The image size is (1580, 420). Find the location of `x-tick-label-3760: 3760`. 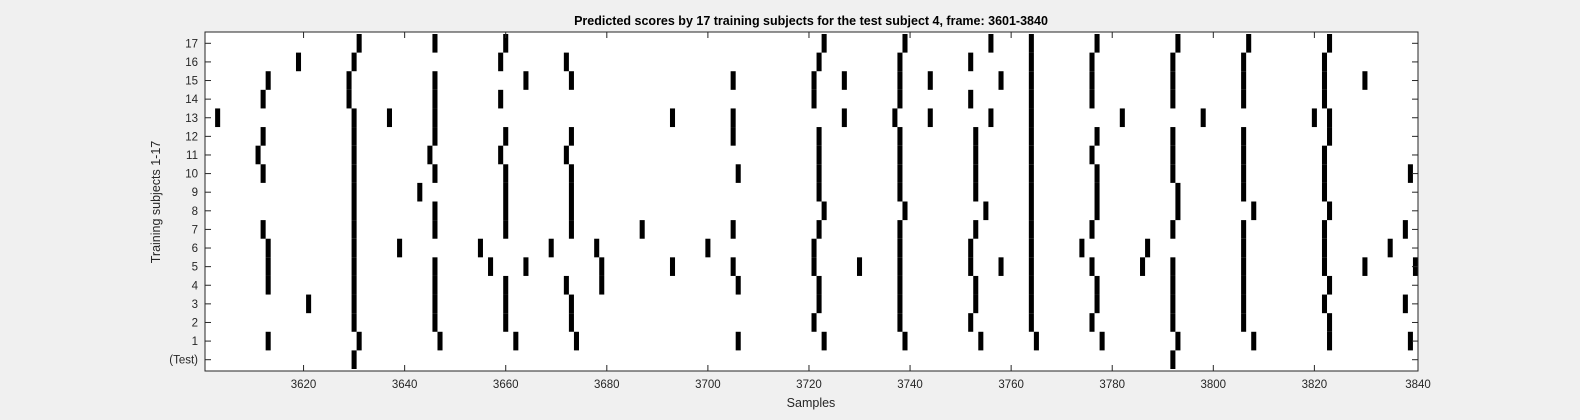

x-tick-label-3760: 3760 is located at coordinates (1011, 385).